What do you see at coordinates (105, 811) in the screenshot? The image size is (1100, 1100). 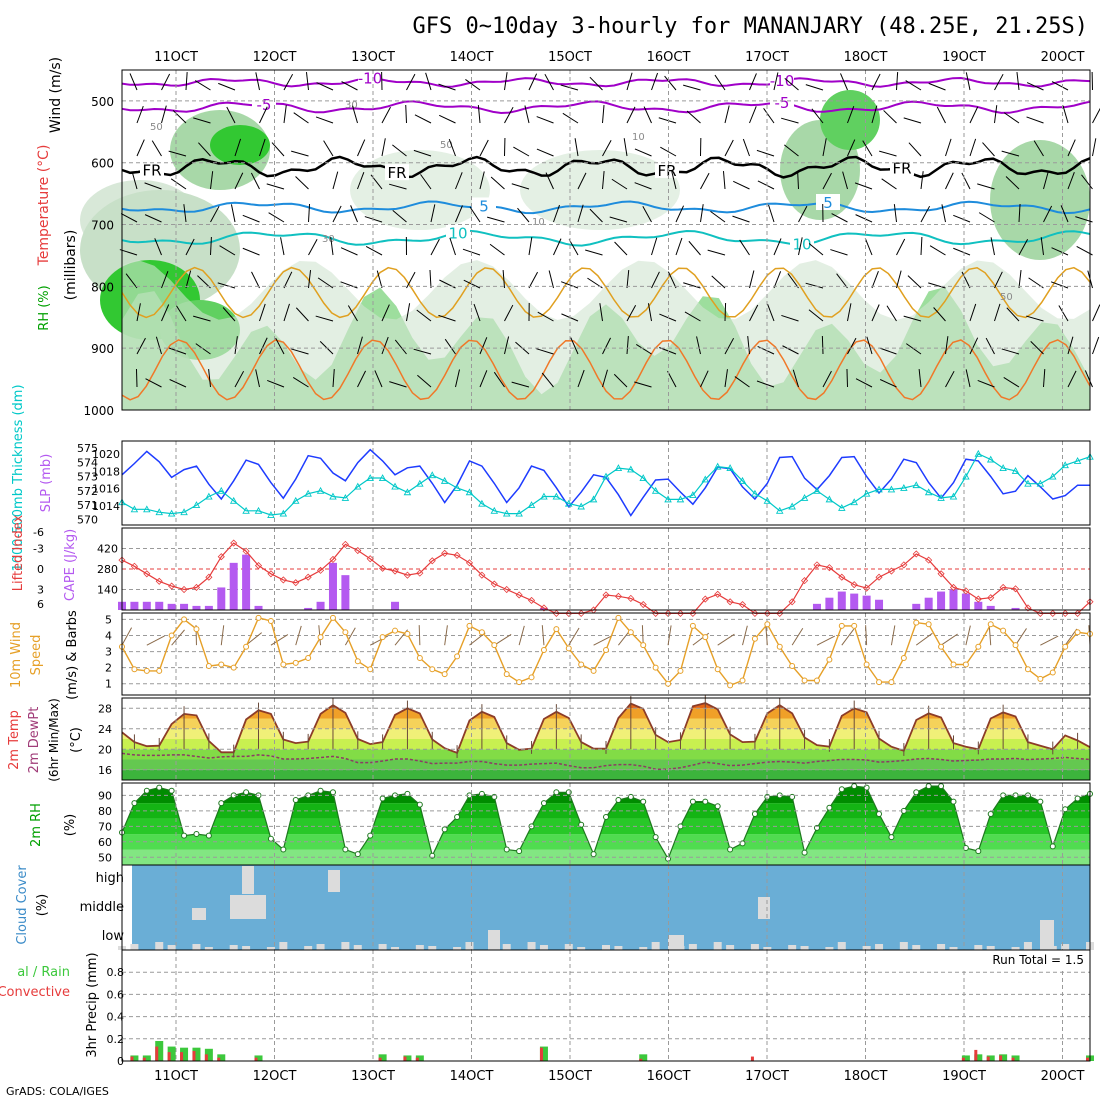 I see `rh-tick-label: 80` at bounding box center [105, 811].